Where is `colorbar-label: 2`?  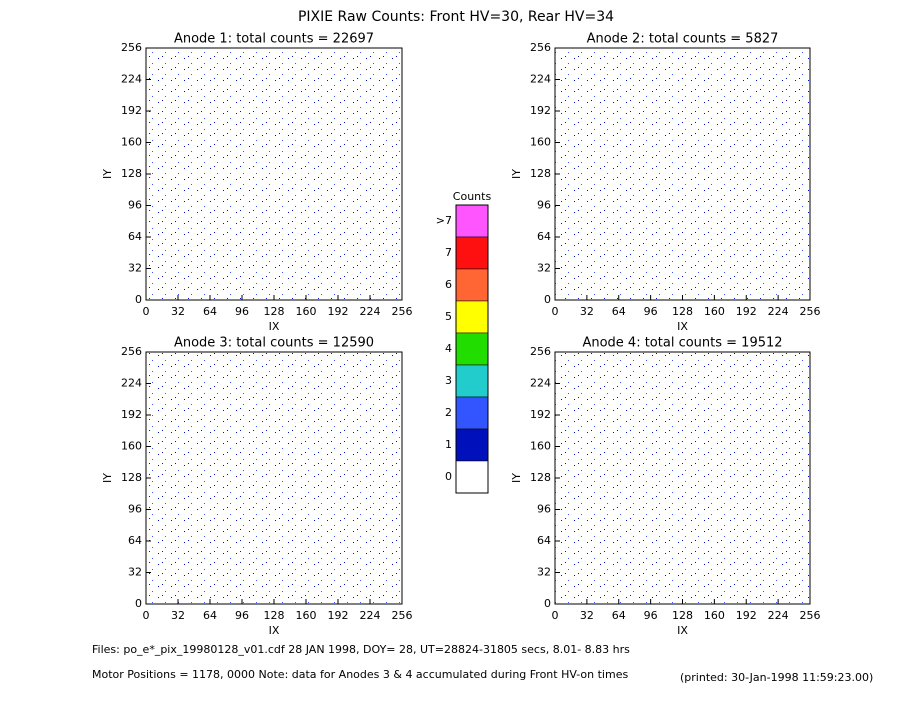 colorbar-label: 2 is located at coordinates (448, 412).